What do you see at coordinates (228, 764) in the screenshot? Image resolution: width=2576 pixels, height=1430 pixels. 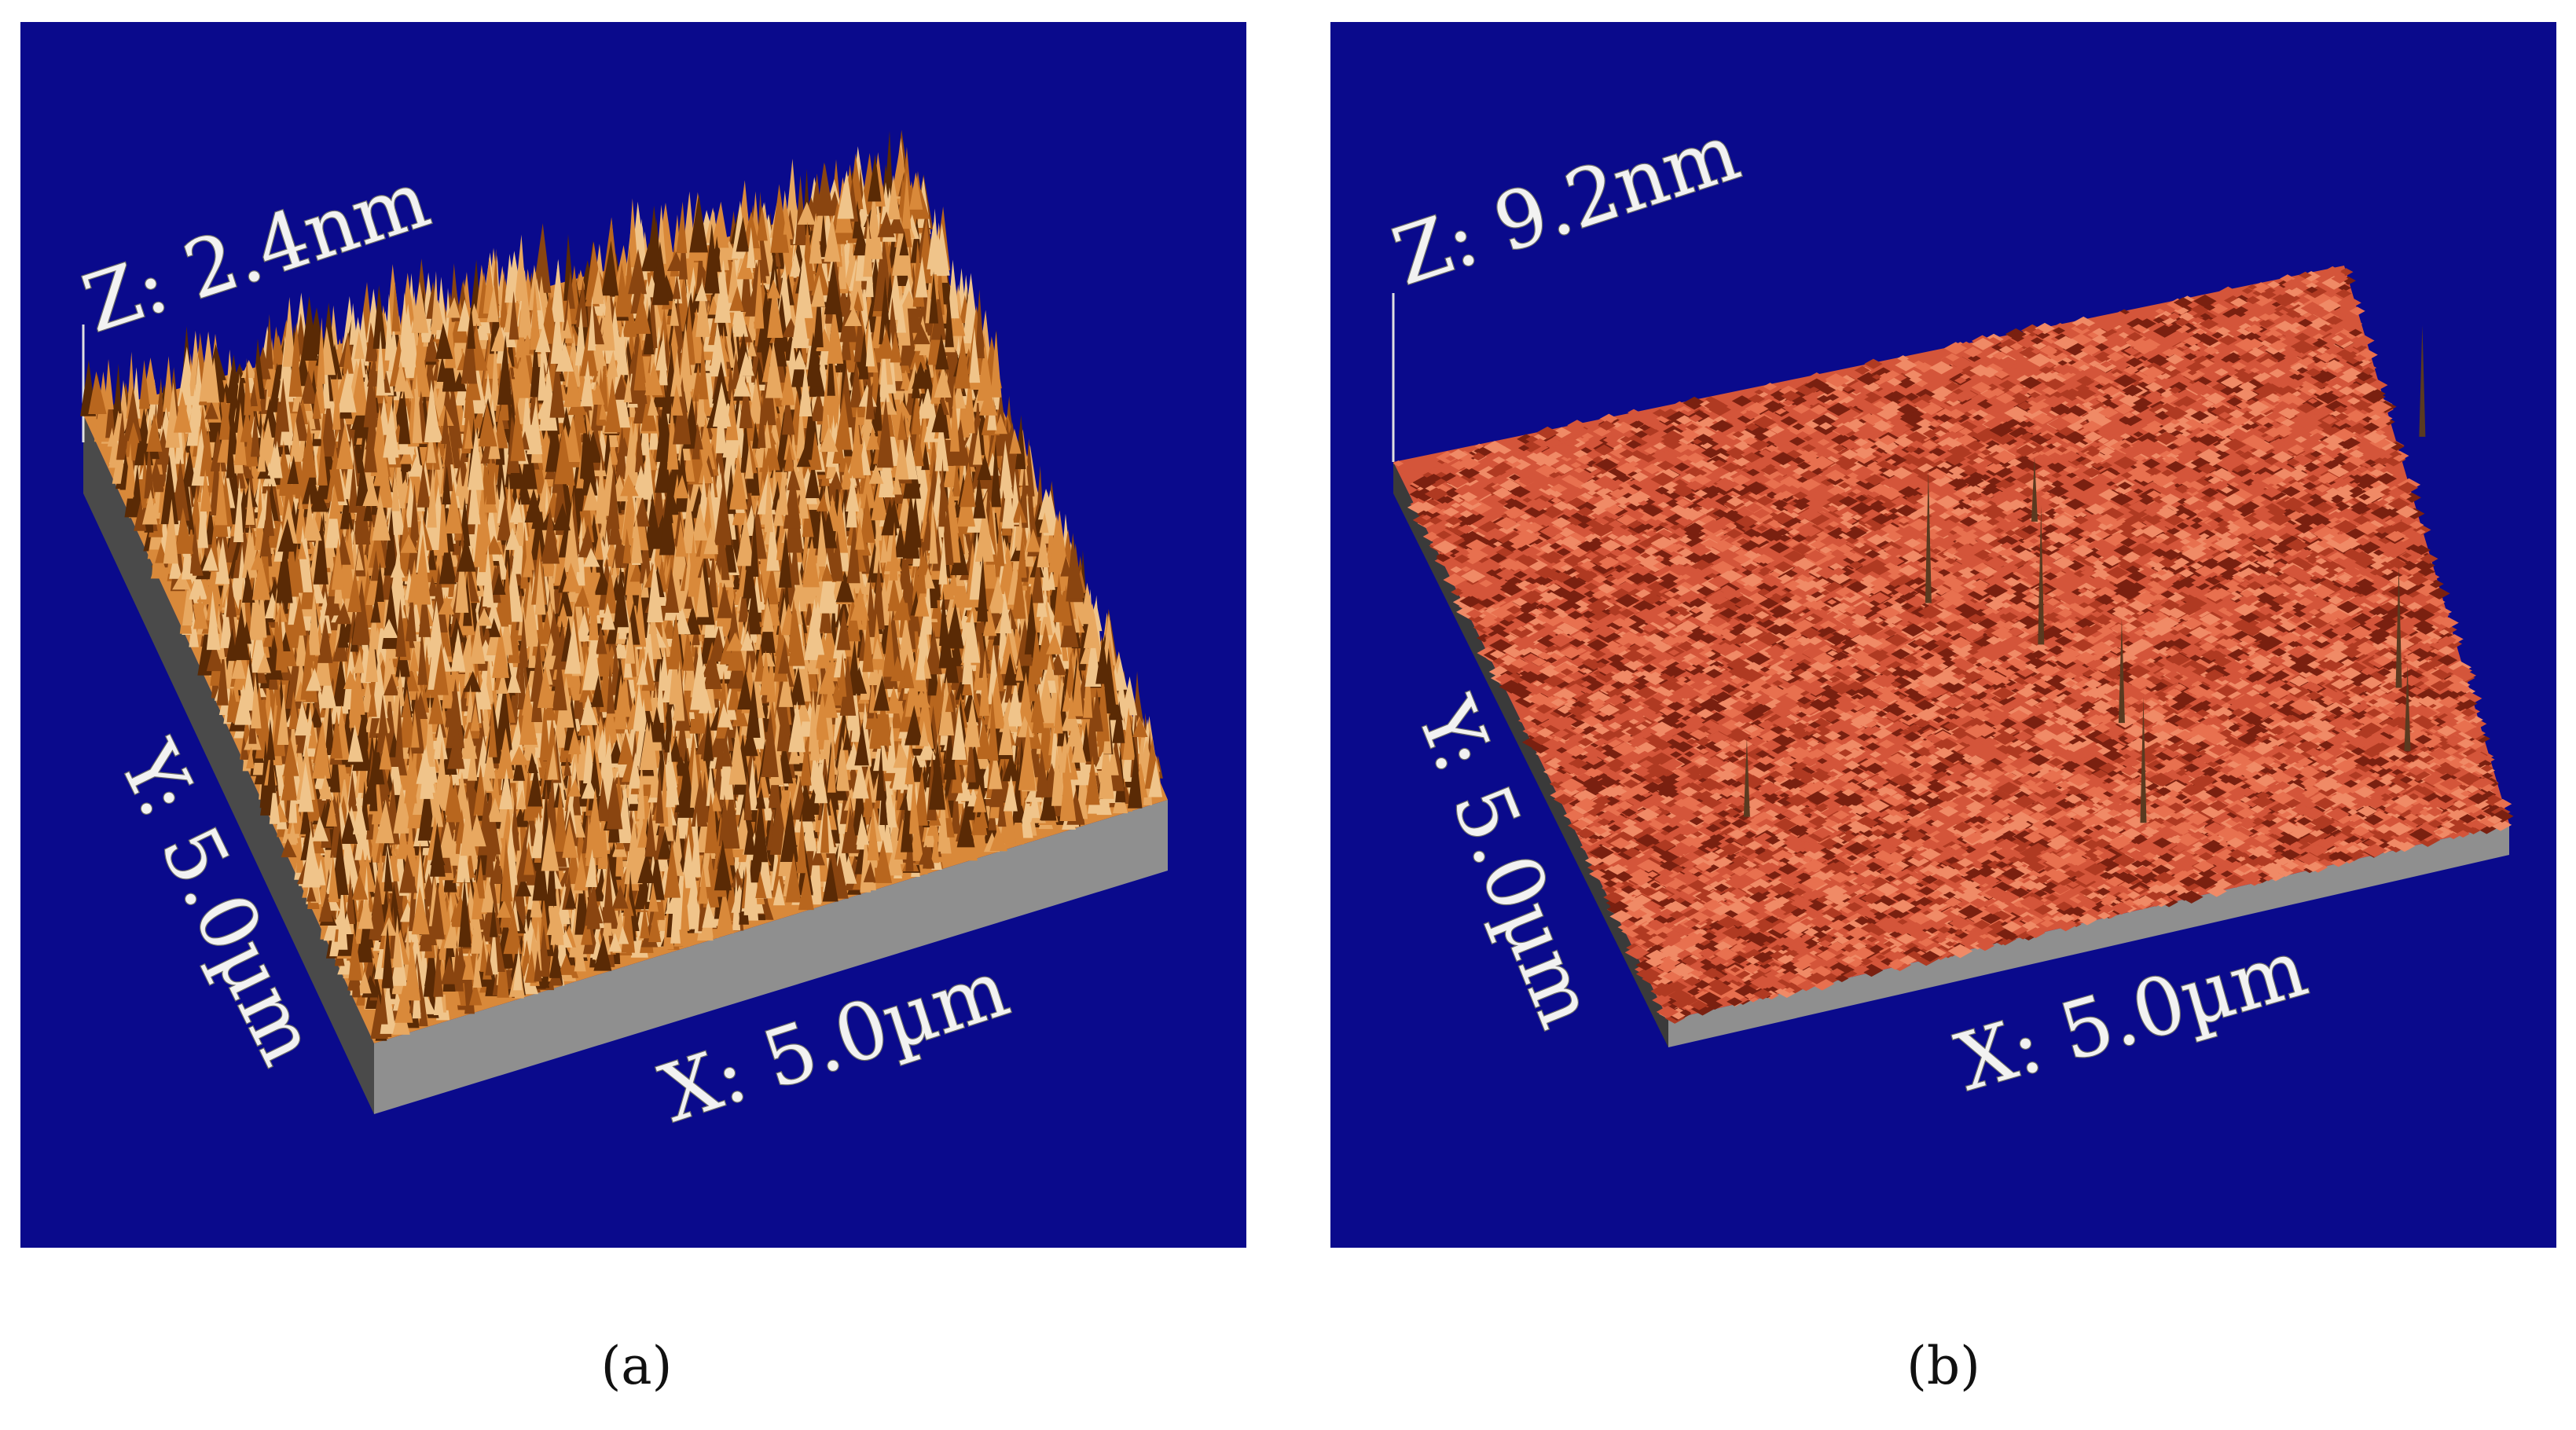 I see `side-face-left-a` at bounding box center [228, 764].